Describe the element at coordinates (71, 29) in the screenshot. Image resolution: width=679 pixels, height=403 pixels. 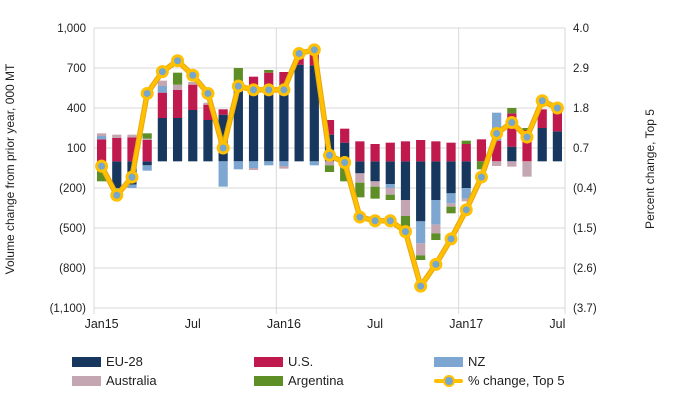
I see `left-axis-tick-label: 1,000` at that location.